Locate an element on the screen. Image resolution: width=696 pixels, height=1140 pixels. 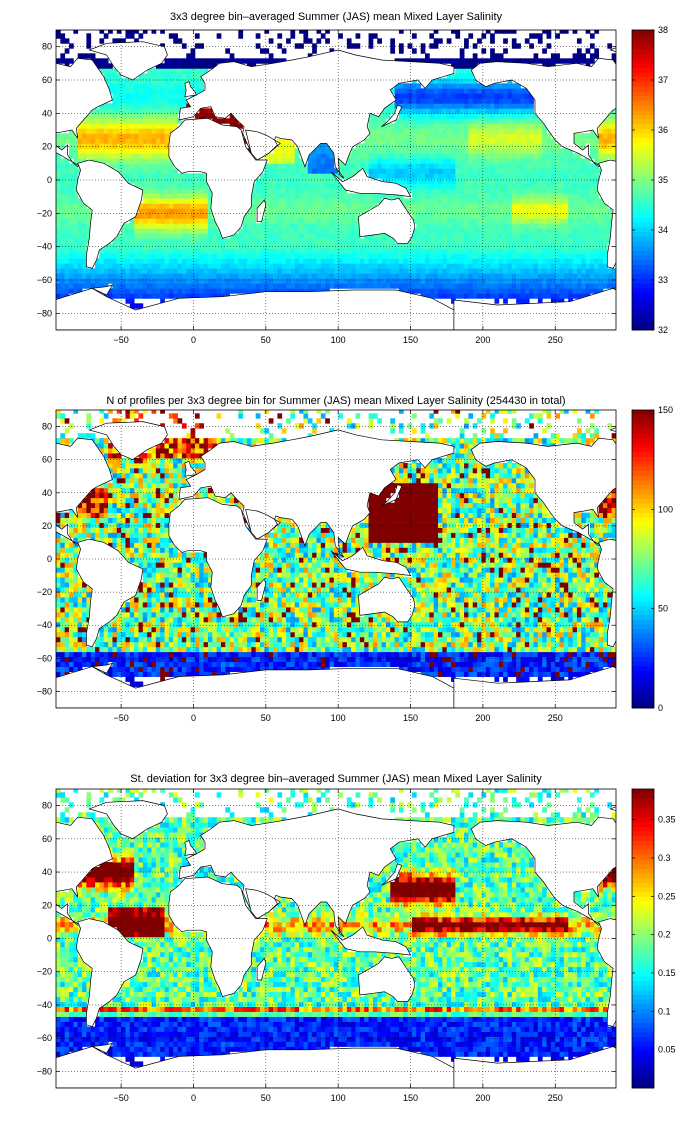
colorbar-tick-label: 0.25 is located at coordinates (667, 896).